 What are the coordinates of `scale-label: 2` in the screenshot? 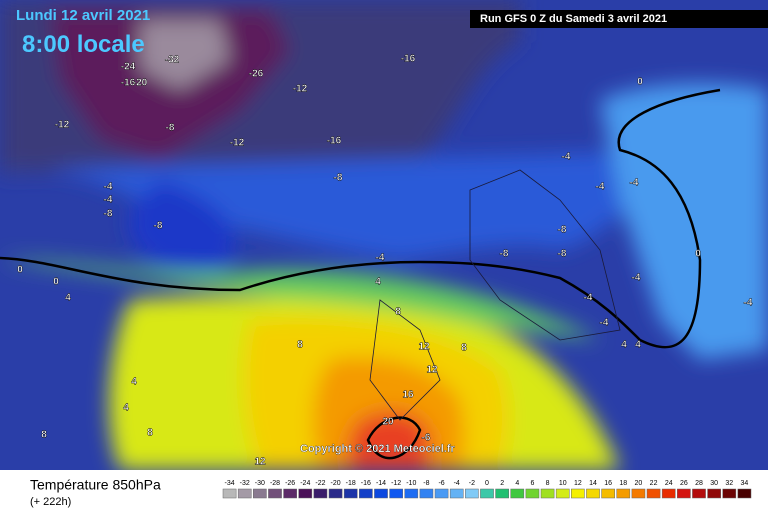 It's located at (502, 483).